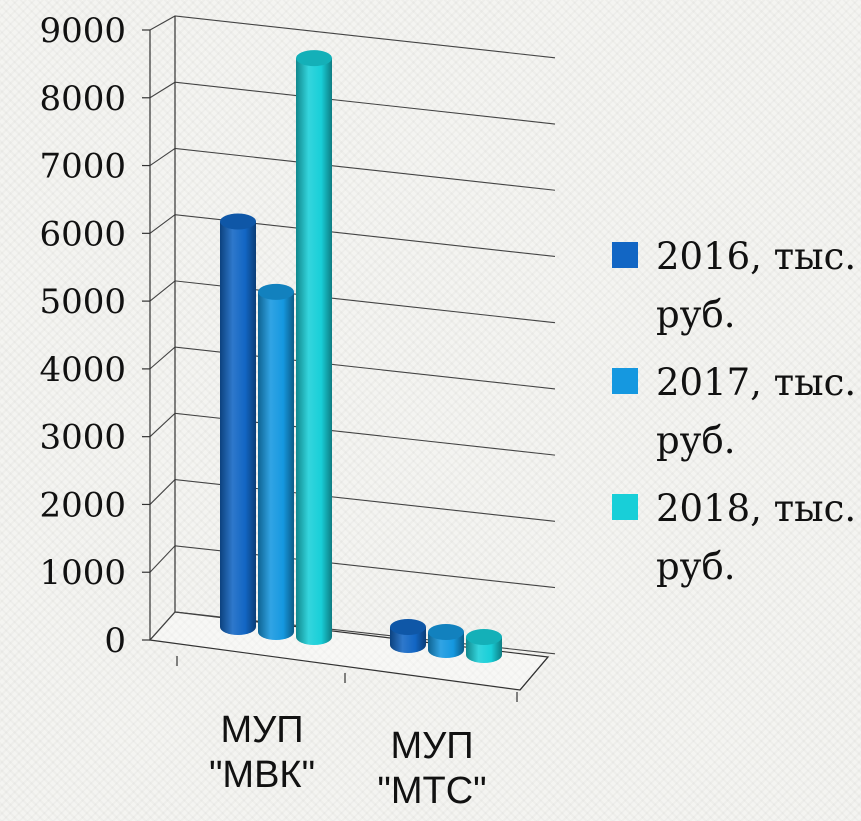  I want to click on bar-муп-мвк-2018-body, so click(314, 352).